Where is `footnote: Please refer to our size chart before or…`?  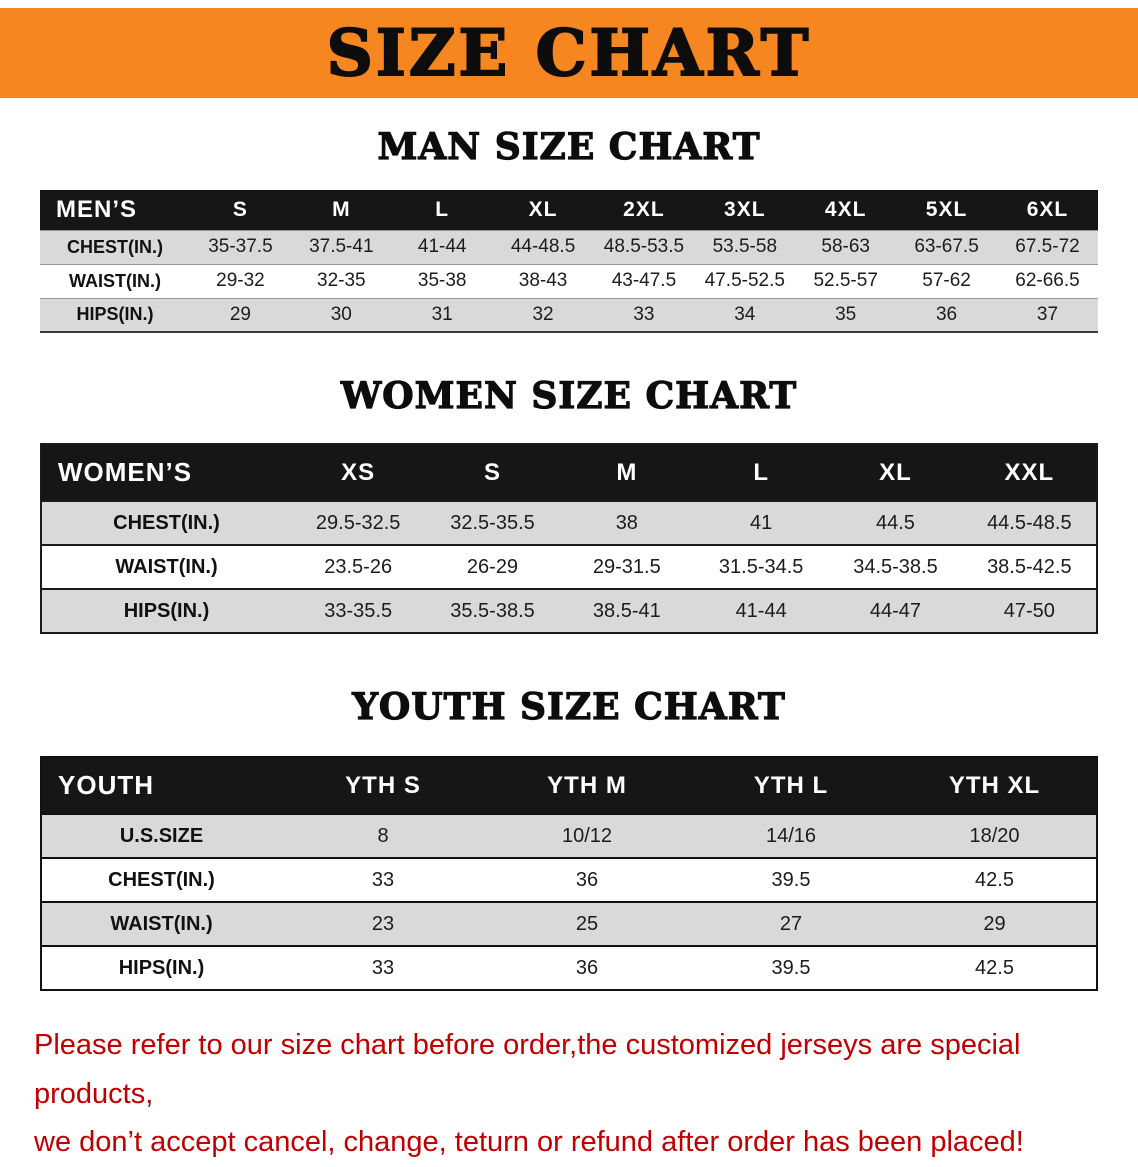
footnote: Please refer to our size chart before or… is located at coordinates (569, 1094).